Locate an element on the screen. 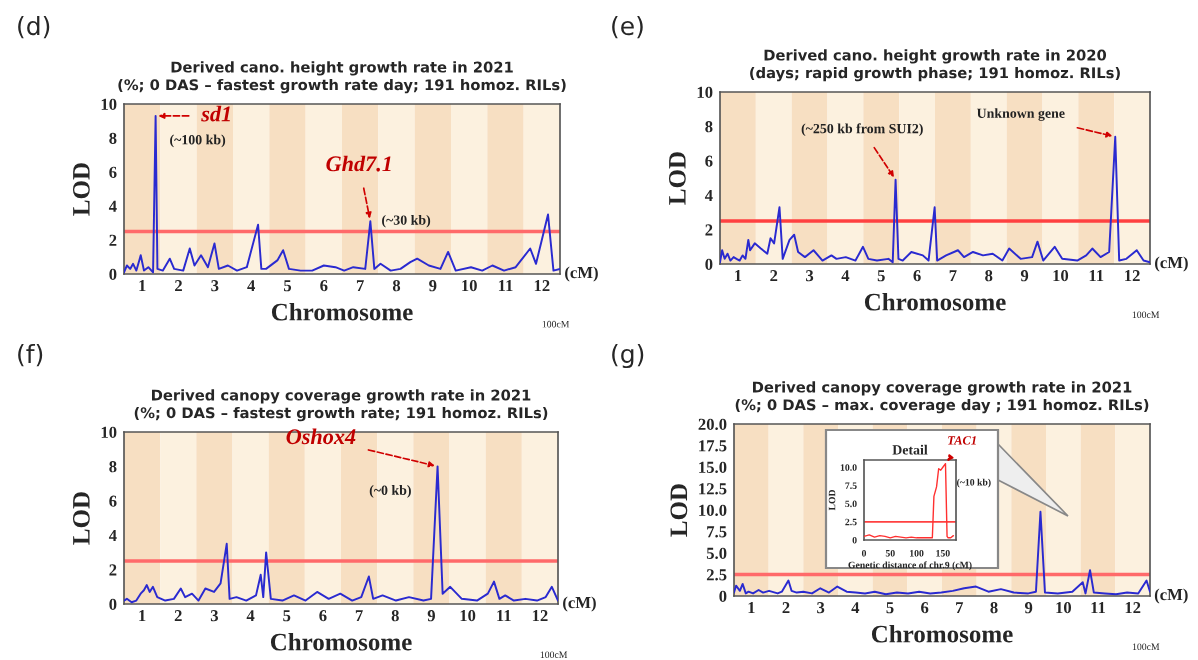 The width and height of the screenshot is (1198, 660). y-tick-label: 2.5 is located at coordinates (716, 575).